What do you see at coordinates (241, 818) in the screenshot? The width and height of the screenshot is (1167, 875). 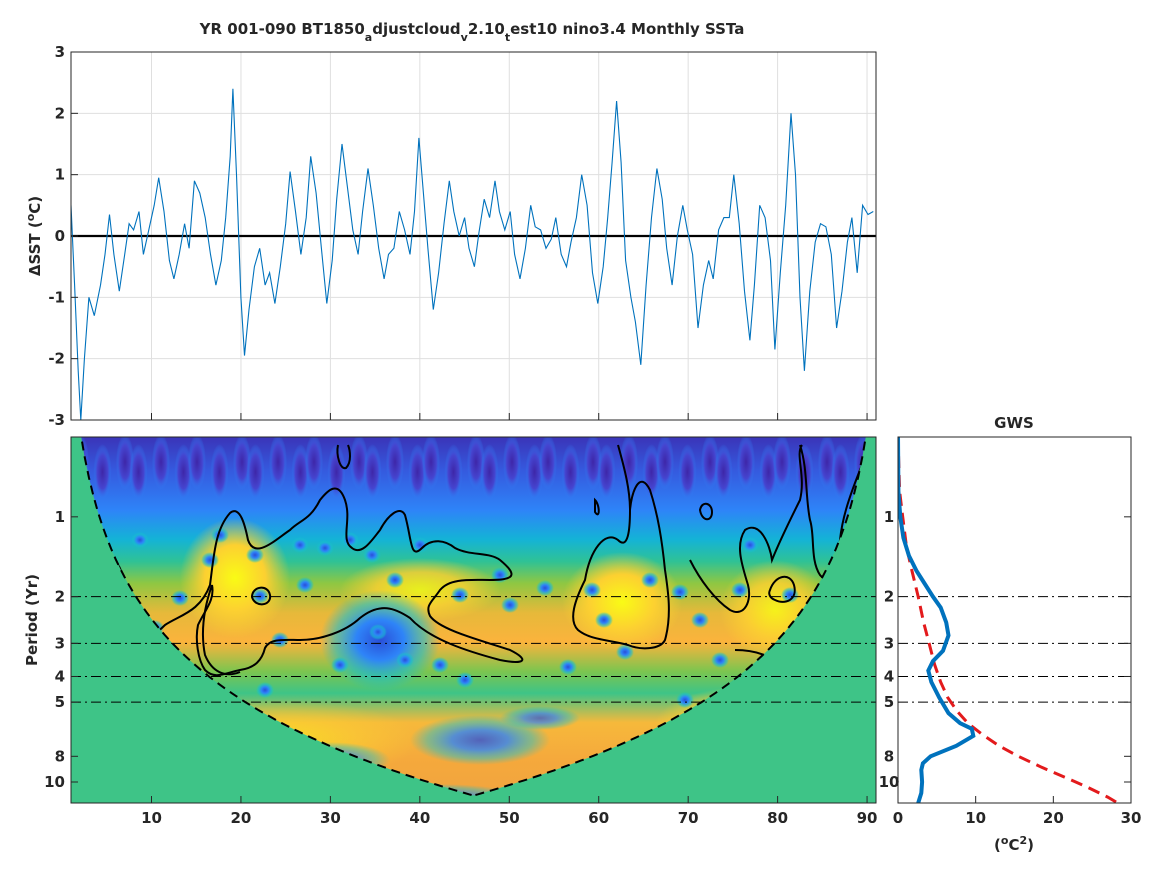 I see `wavelet-x-tick-label: 20` at bounding box center [241, 818].